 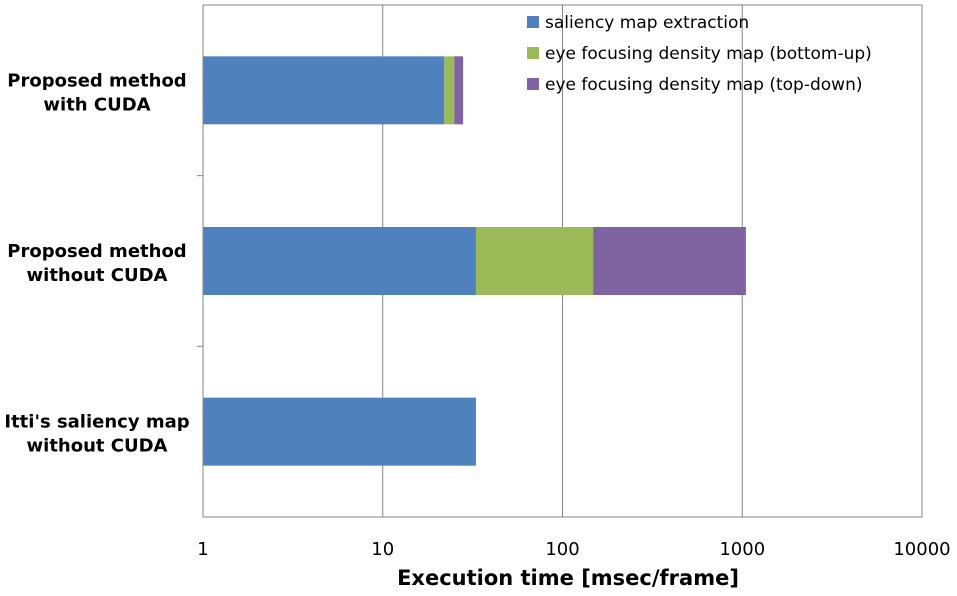 I want to click on x-axis-title: Execution time [msec/frame], so click(x=568, y=578).